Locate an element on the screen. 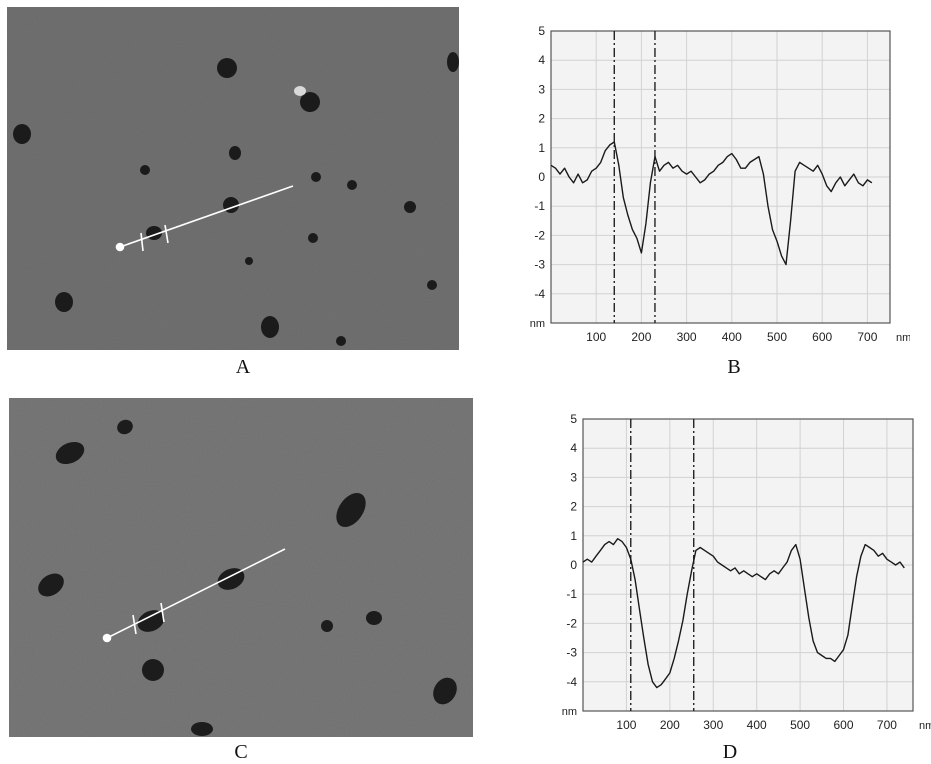 The width and height of the screenshot is (931, 764). panel-label-a: A is located at coordinates (243, 367).